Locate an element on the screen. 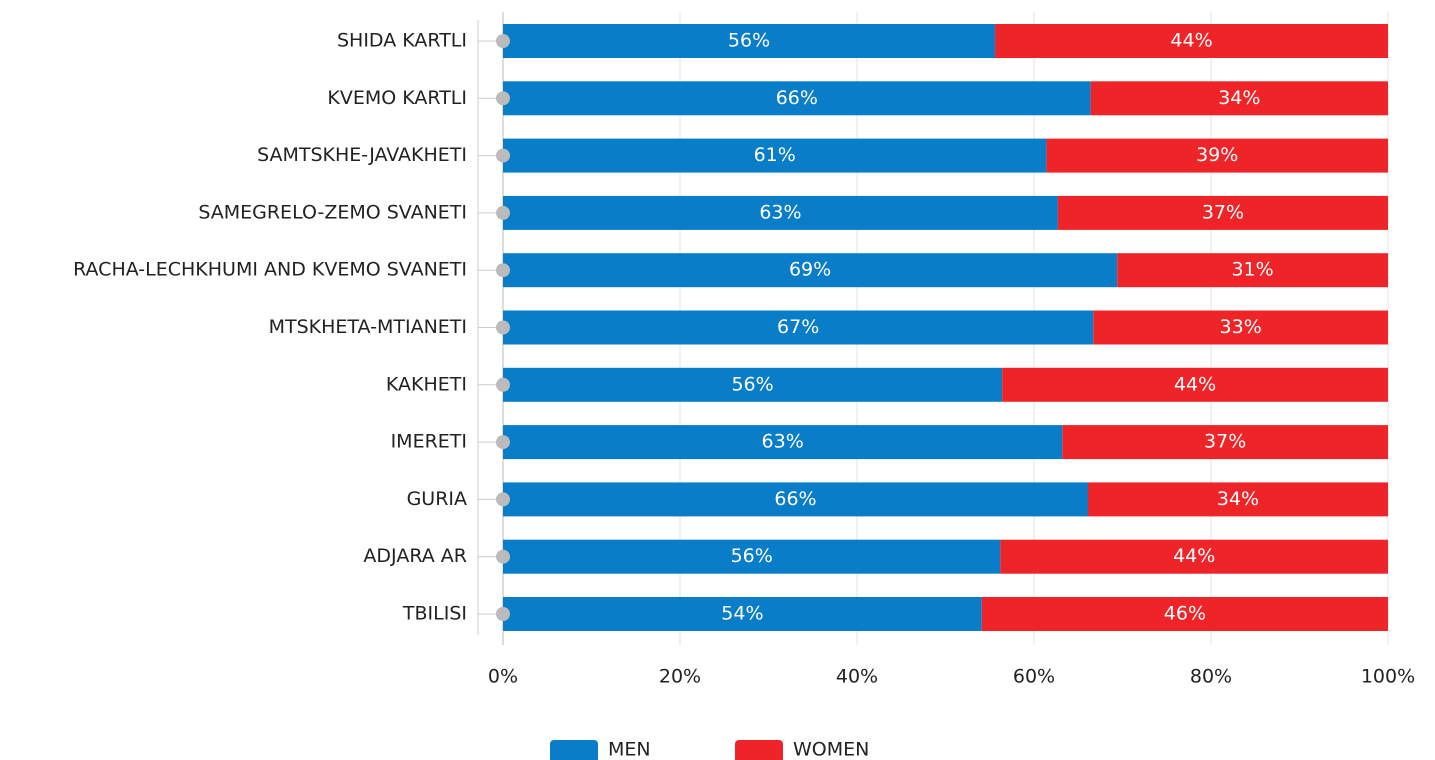  value-label: 31% is located at coordinates (1252, 270).